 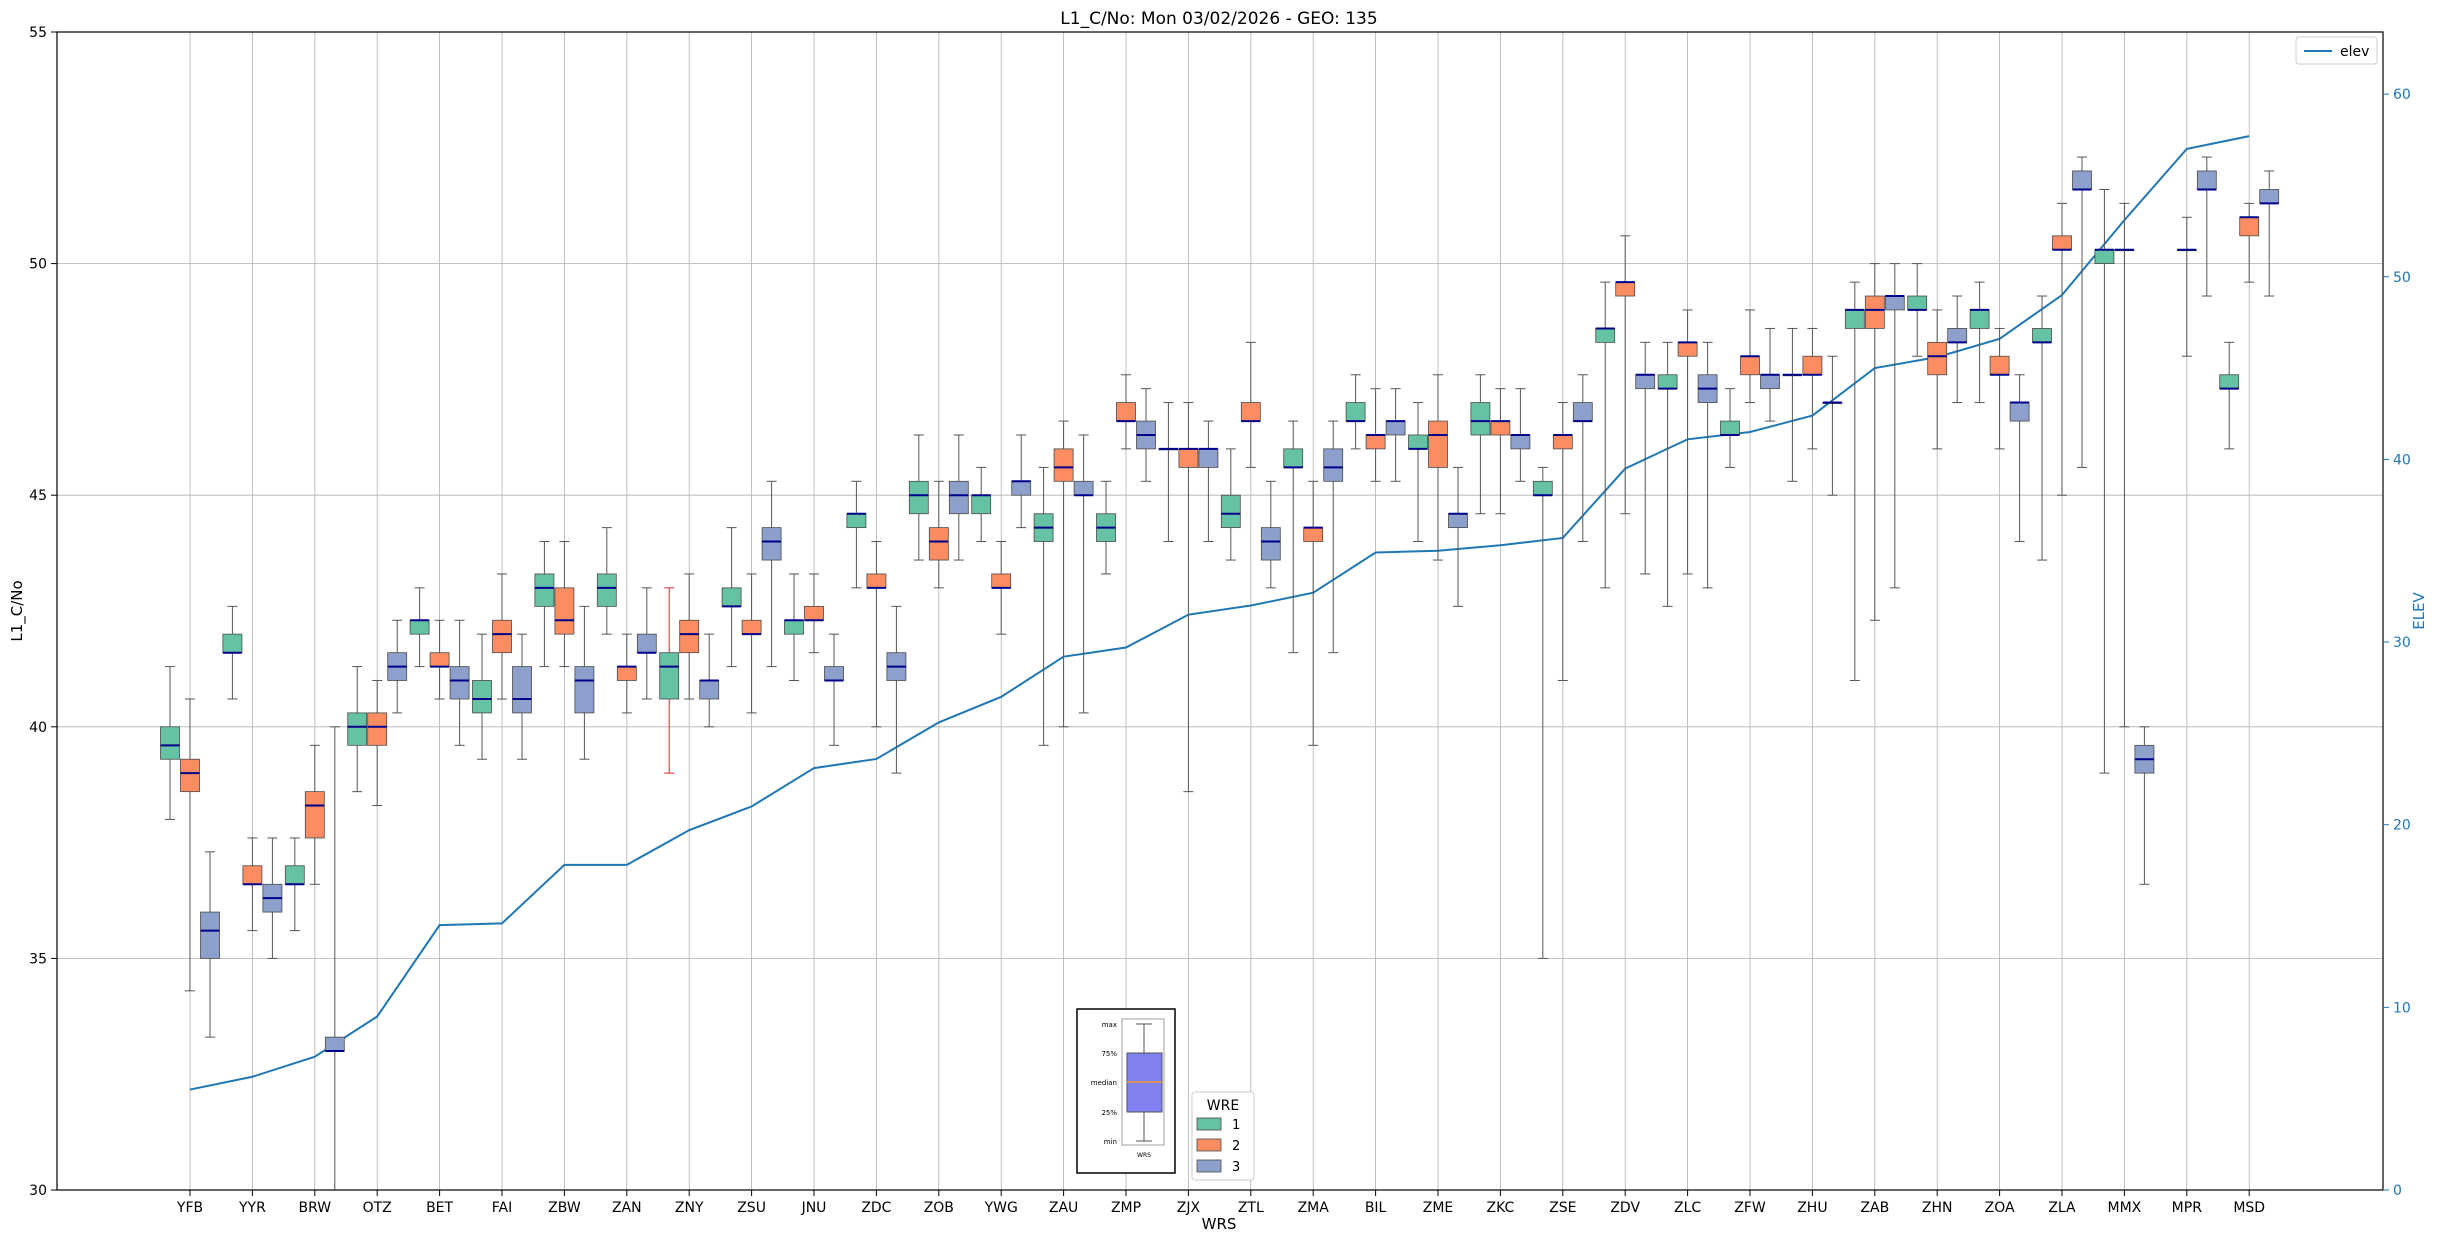 What do you see at coordinates (2397, 1191) in the screenshot?
I see `right-y-tick-label: 0` at bounding box center [2397, 1191].